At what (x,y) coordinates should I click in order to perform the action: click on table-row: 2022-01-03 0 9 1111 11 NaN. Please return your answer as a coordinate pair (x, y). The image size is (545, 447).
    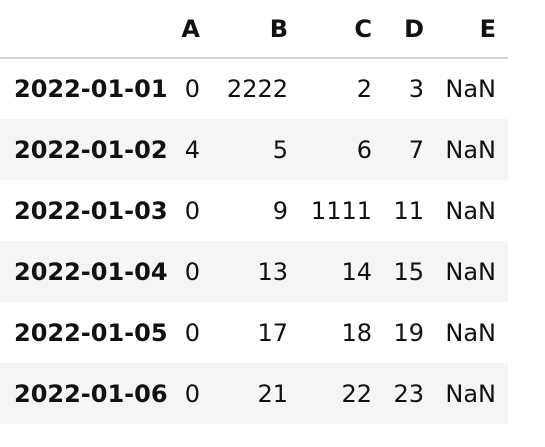
    Looking at the image, I should click on (254, 210).